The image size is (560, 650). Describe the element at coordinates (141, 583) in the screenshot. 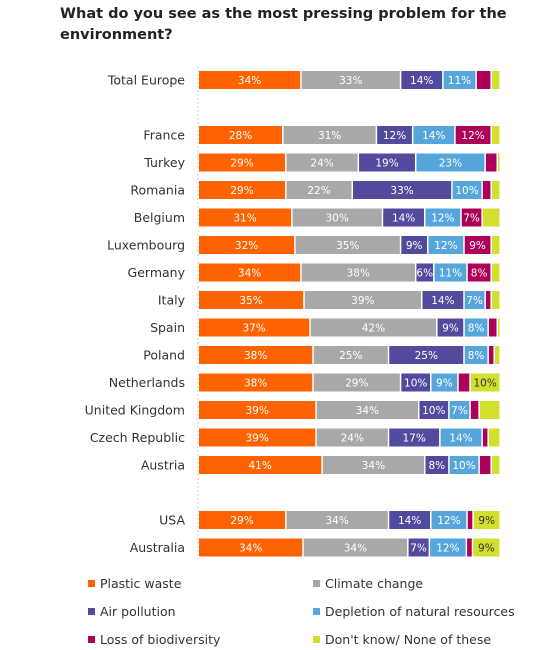

I see `legend-label: Plastic waste` at that location.